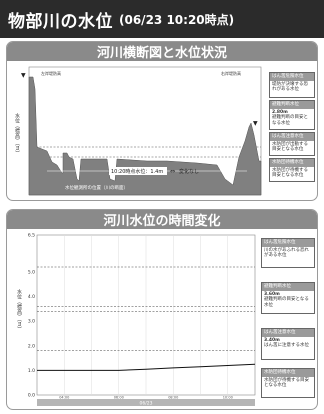  I want to click on cs-legend-caution: はん濫注意水位 水防団が出動する目安となる水位, so click(292, 144).